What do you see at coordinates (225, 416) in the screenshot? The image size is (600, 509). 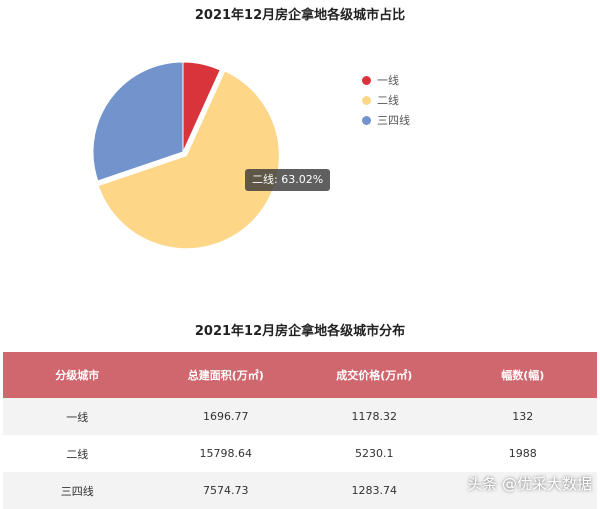 I see `cell-area: 1696.77` at bounding box center [225, 416].